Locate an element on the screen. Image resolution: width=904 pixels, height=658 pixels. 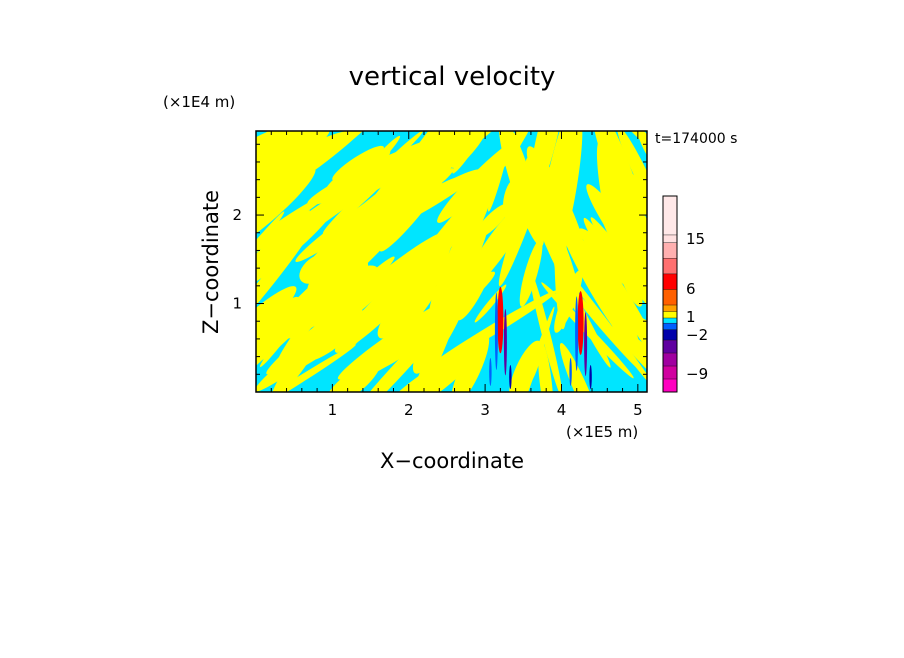
colorbar: 15 6 1−2 −9 is located at coordinates (685, 294).